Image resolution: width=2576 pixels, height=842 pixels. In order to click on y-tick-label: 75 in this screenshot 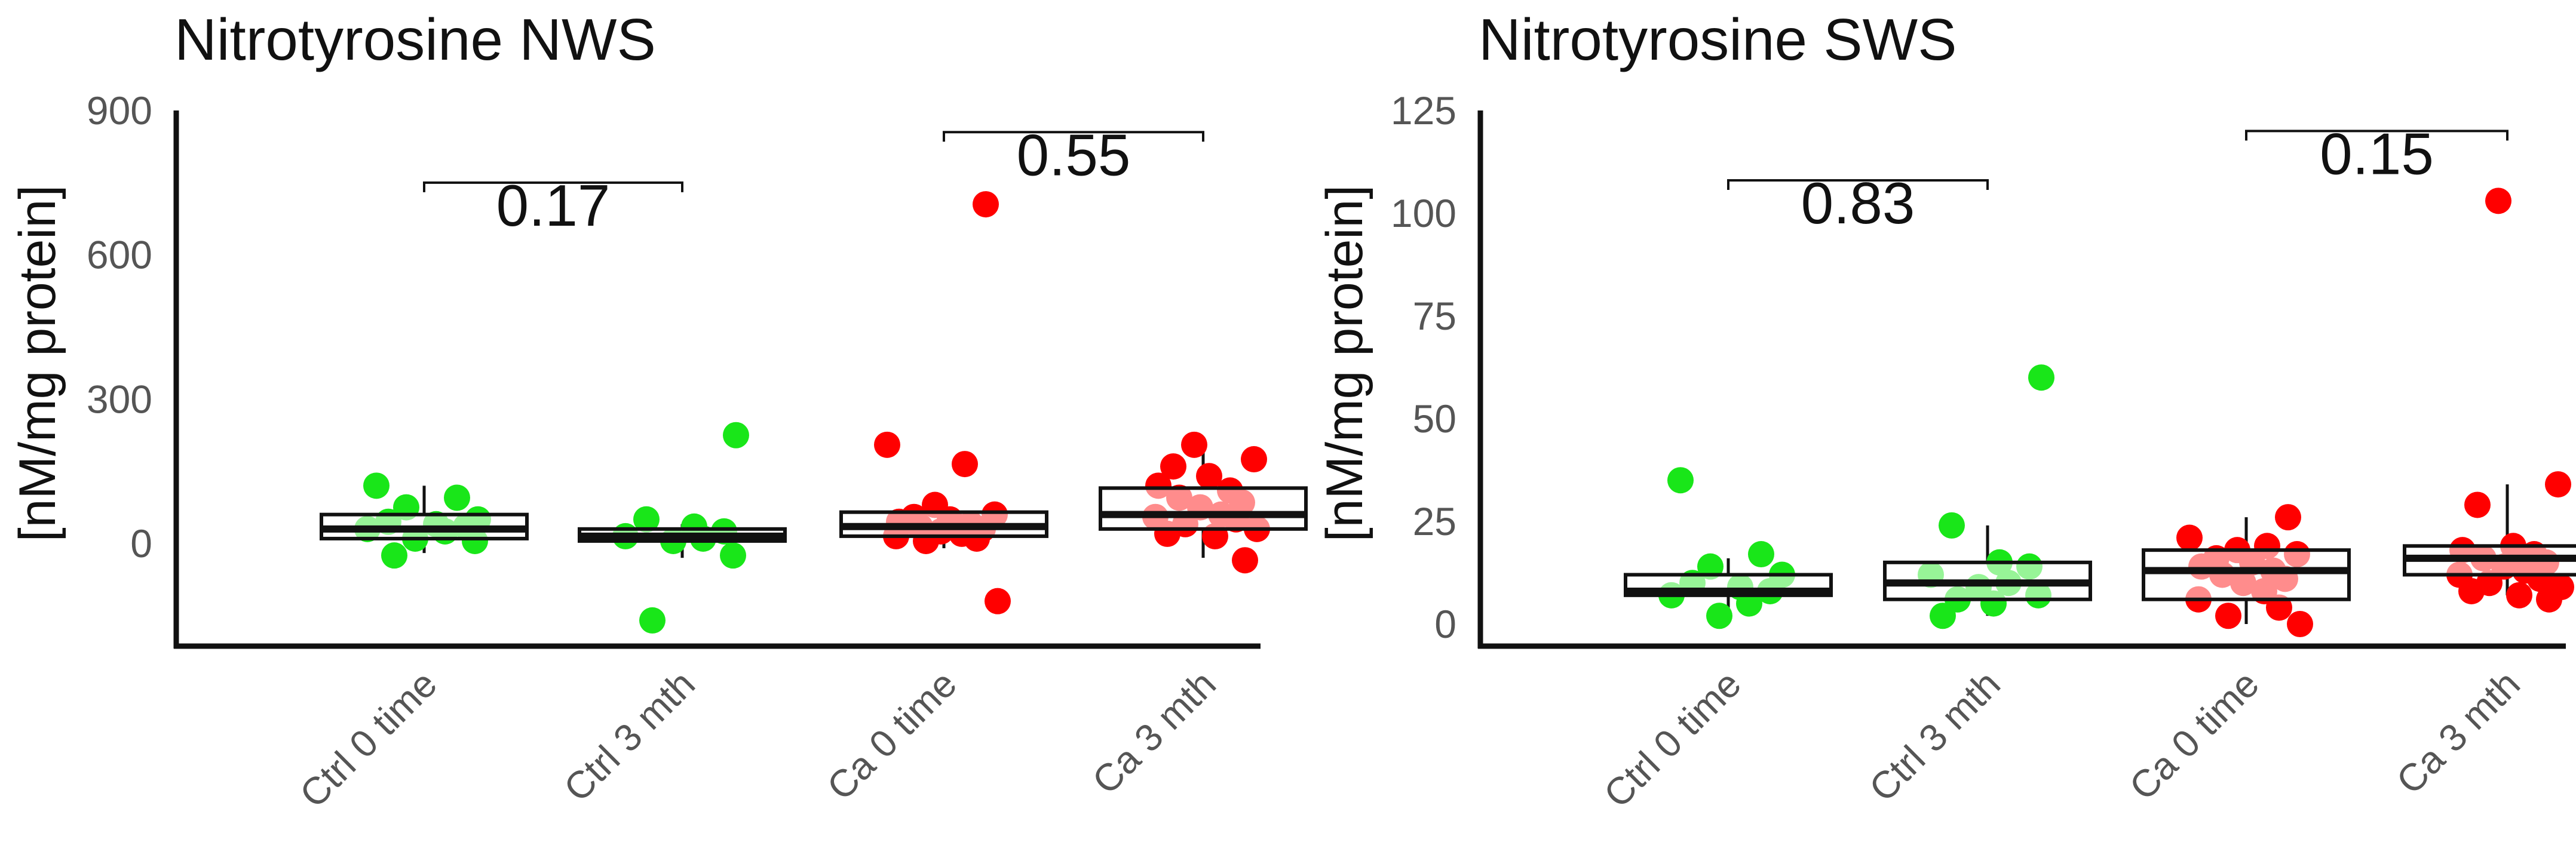, I will do `click(1434, 316)`.